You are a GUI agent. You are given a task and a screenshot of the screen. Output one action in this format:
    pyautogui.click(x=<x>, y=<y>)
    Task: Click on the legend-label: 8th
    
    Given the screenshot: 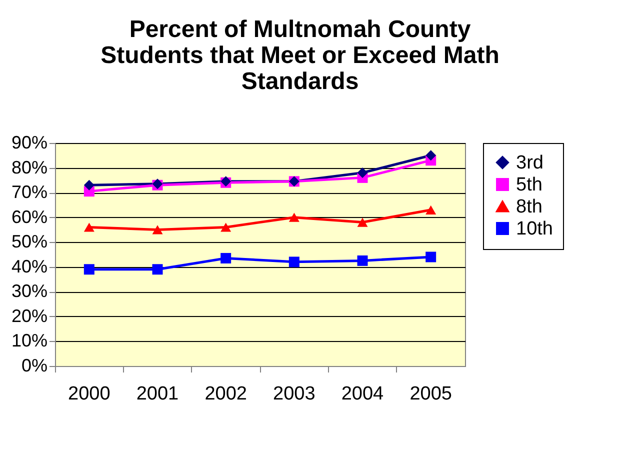 What is the action you would take?
    pyautogui.click(x=529, y=207)
    